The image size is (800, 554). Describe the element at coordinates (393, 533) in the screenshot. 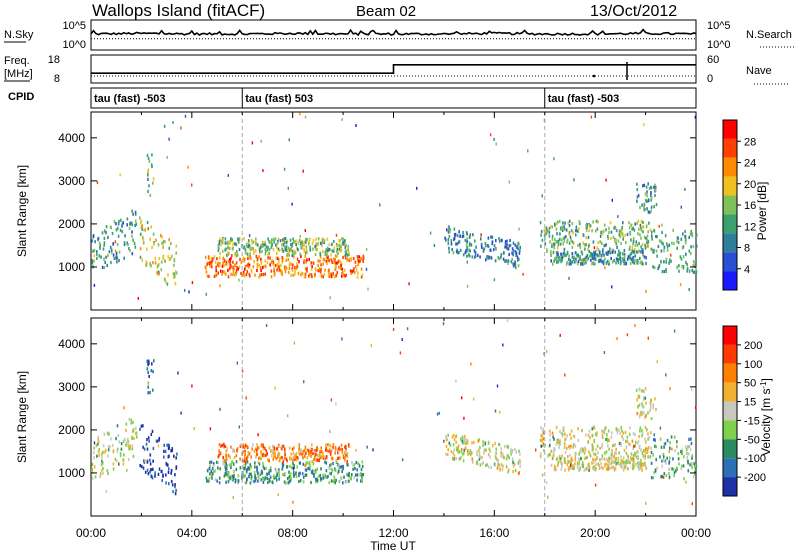

I see `time-tick-label: 12:00` at that location.